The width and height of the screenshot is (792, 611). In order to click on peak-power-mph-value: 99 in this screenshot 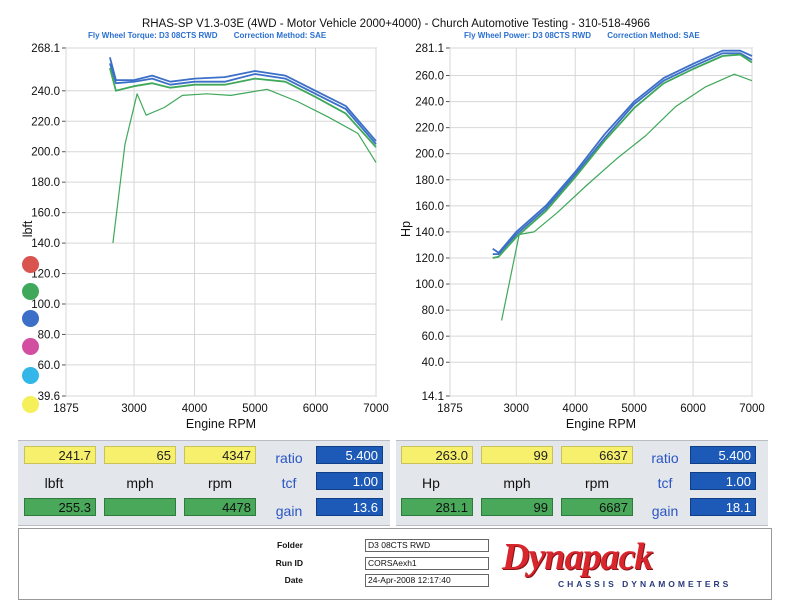, I will do `click(517, 507)`.